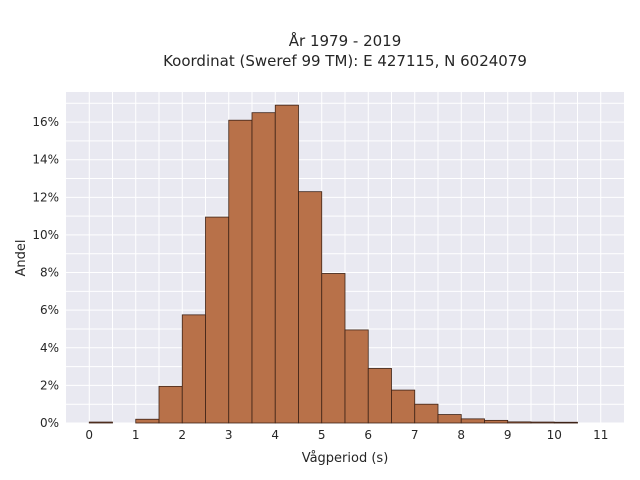  Describe the element at coordinates (182, 435) in the screenshot. I see `x-tick-label: 2` at that location.